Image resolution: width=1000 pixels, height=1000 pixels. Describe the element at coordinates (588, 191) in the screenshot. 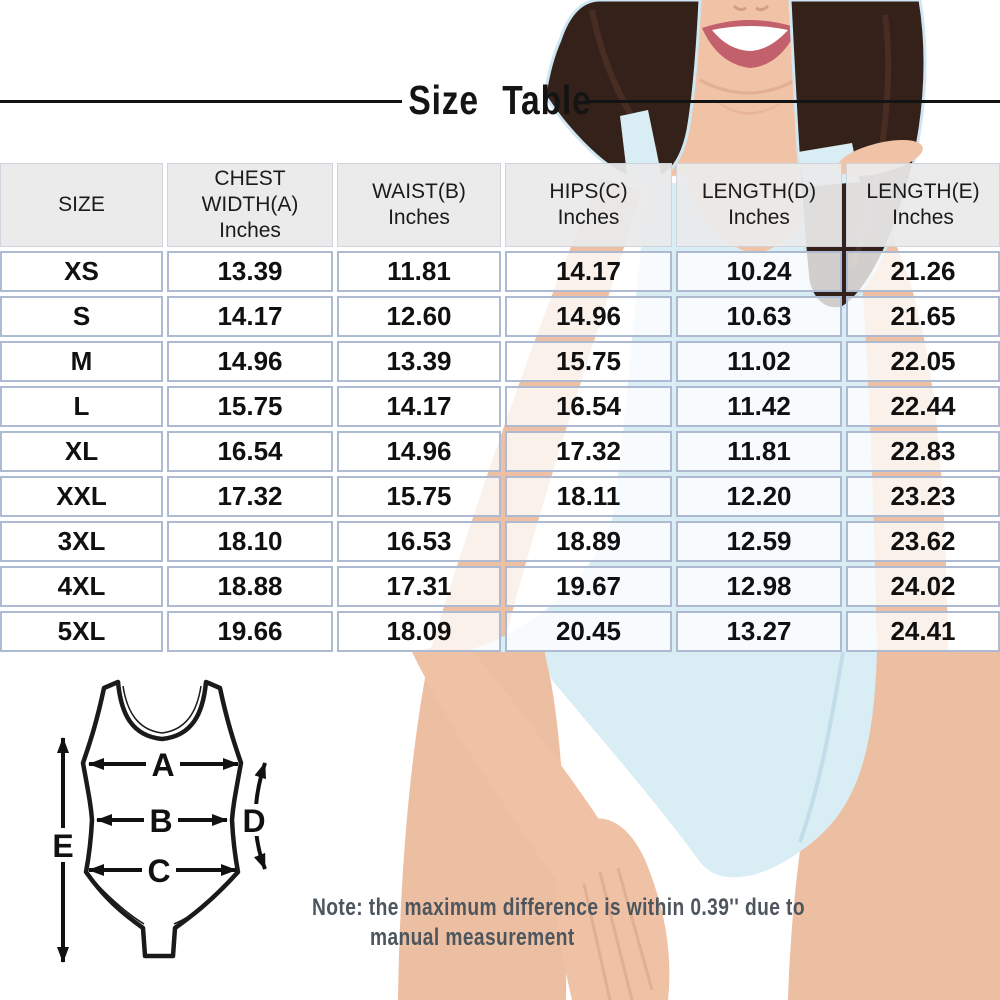

I see `header-line: HIPS(C)` at that location.